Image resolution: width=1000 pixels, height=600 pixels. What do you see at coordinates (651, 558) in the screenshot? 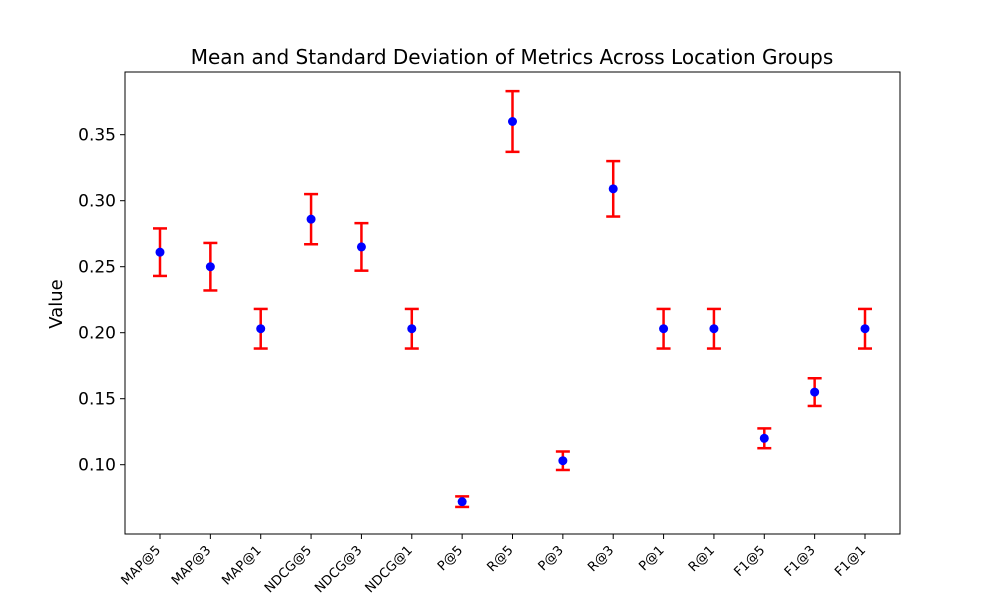
I see `x-tick-label: P@1` at bounding box center [651, 558].